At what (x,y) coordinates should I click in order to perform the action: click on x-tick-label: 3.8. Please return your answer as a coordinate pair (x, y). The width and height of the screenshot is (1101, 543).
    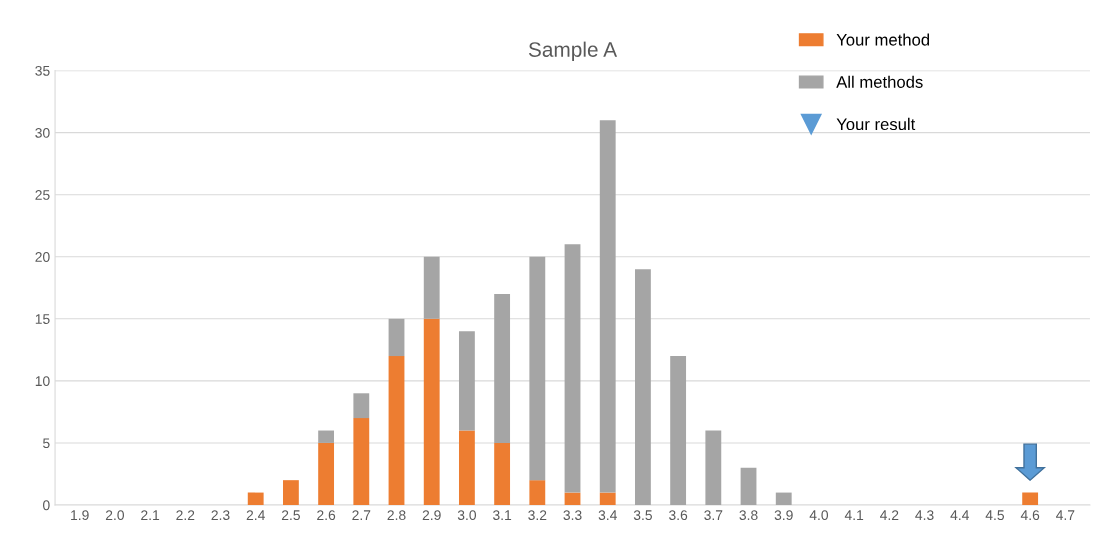
    Looking at the image, I should click on (748, 515).